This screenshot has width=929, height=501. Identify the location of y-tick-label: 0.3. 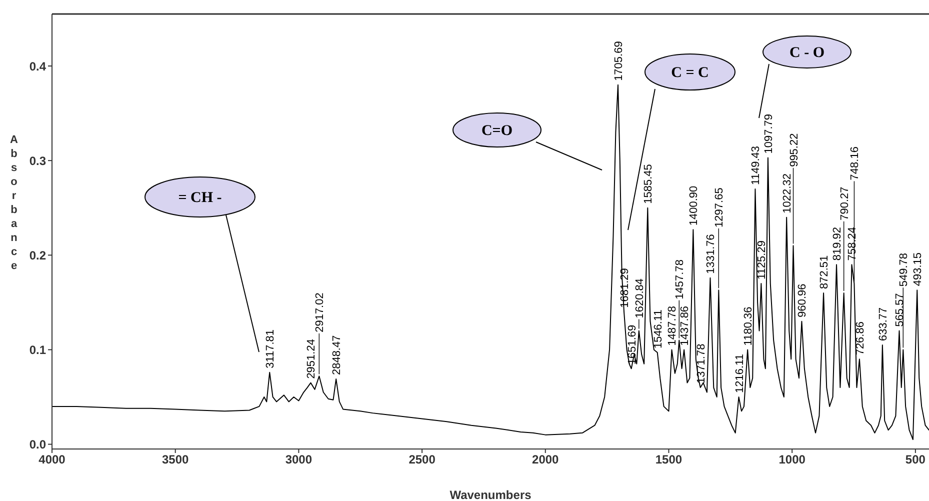
(37, 161).